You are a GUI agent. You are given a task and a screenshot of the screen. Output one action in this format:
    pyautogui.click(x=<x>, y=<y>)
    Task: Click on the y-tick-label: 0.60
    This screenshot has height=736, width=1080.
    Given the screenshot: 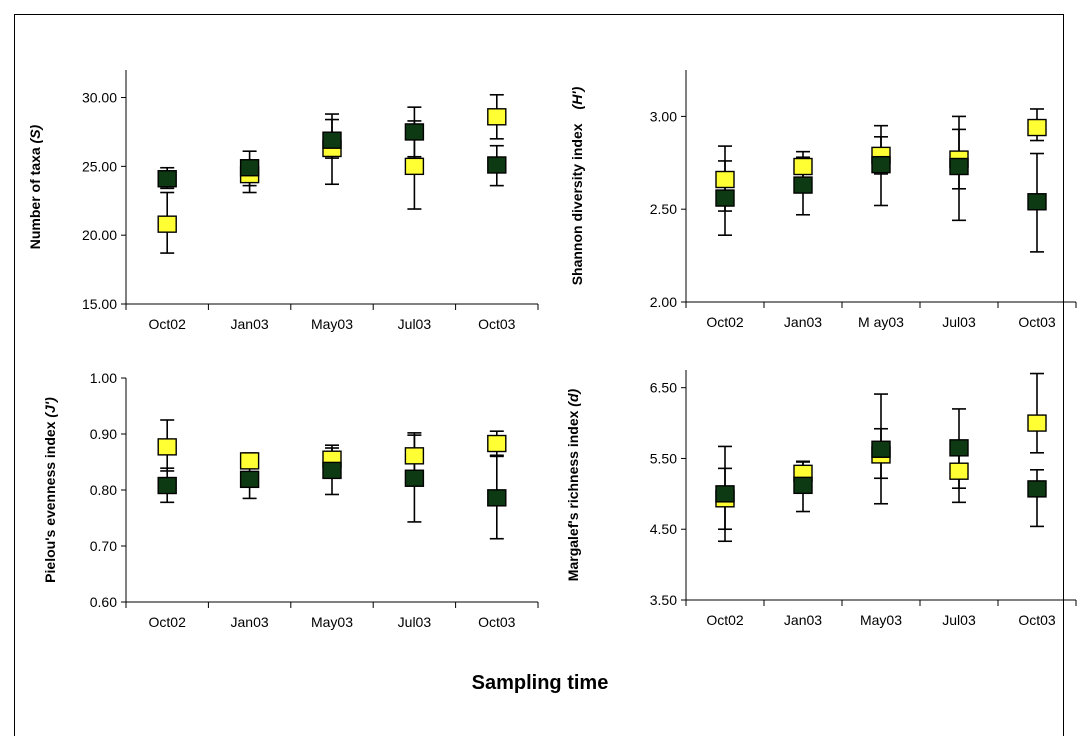 What is the action you would take?
    pyautogui.click(x=103, y=602)
    